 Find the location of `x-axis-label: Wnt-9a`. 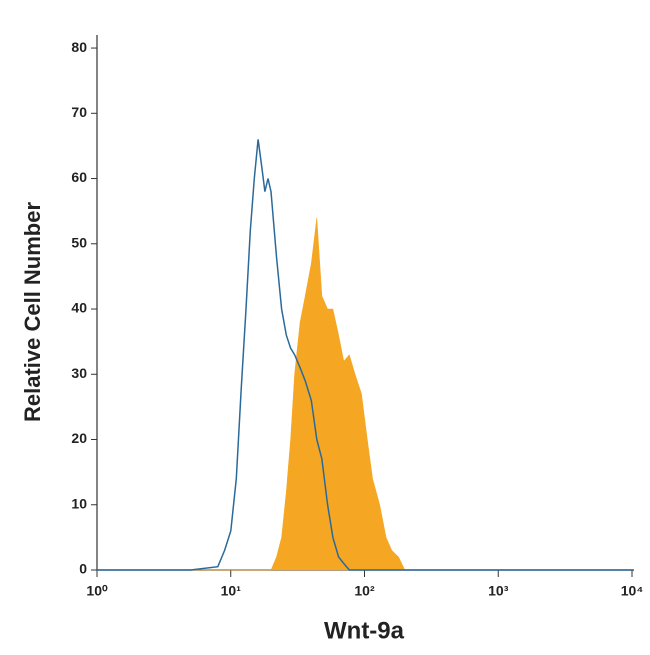

x-axis-label: Wnt-9a is located at coordinates (364, 630).